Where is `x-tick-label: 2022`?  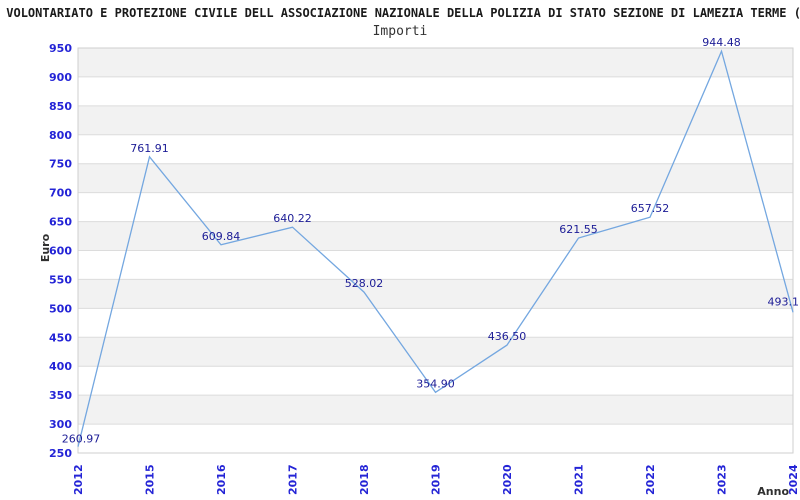 x-tick-label: 2022 is located at coordinates (650, 479).